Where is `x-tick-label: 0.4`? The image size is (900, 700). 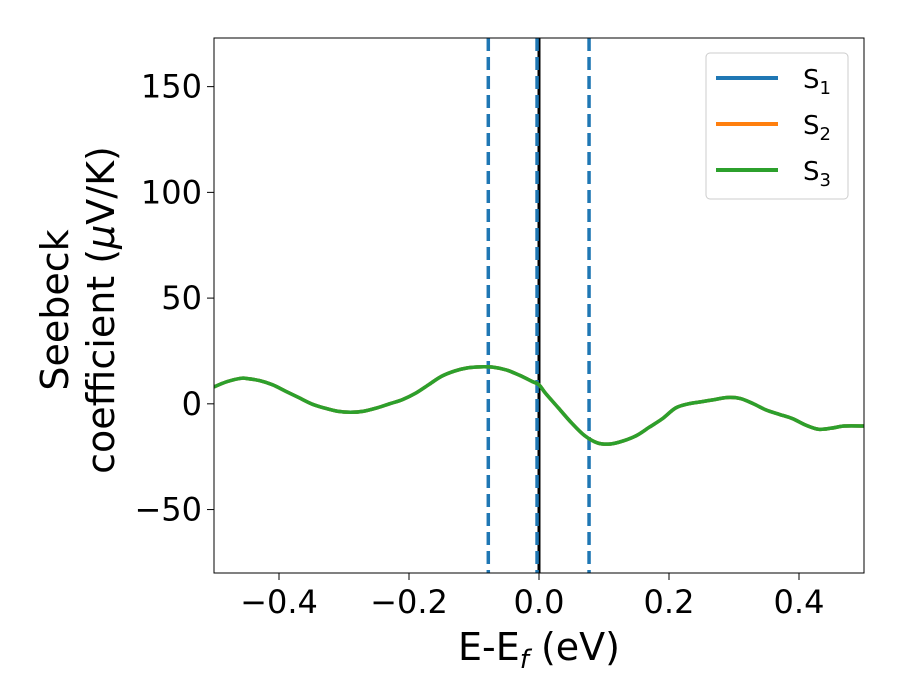 x-tick-label: 0.4 is located at coordinates (799, 602).